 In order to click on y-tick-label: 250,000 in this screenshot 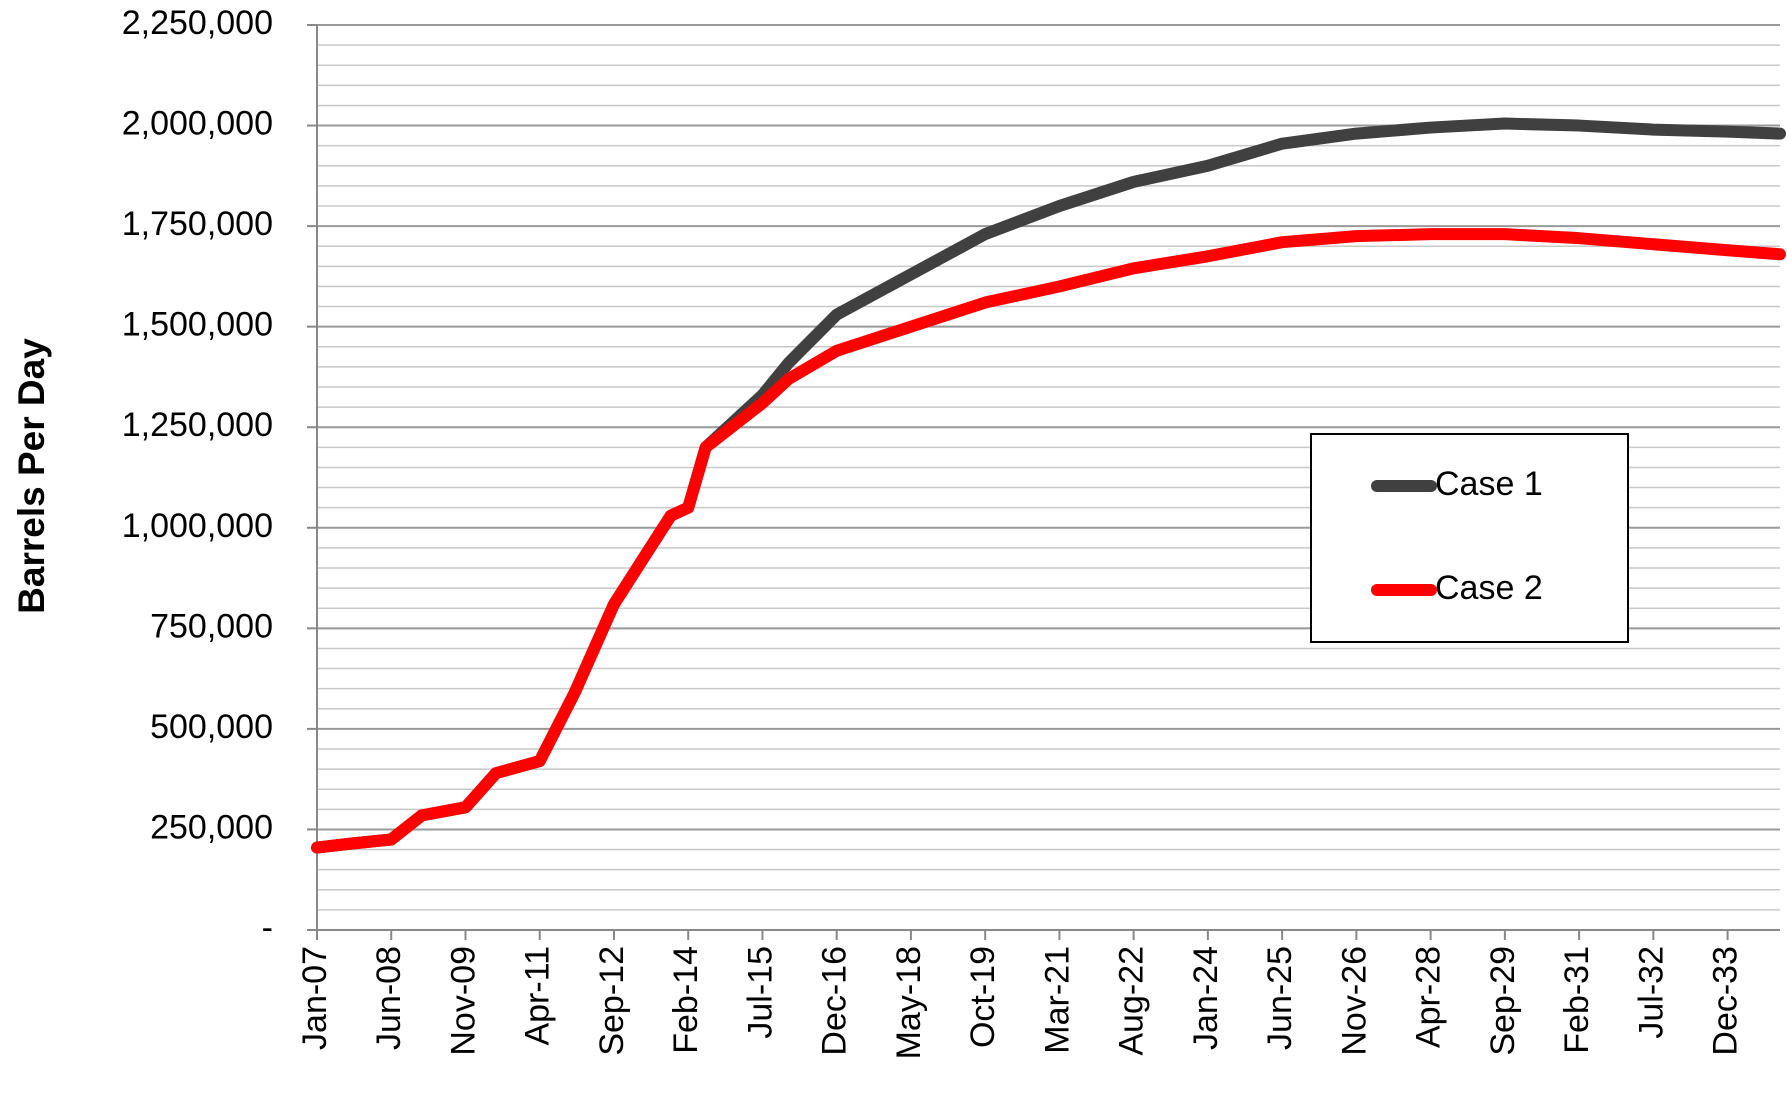, I will do `click(211, 827)`.